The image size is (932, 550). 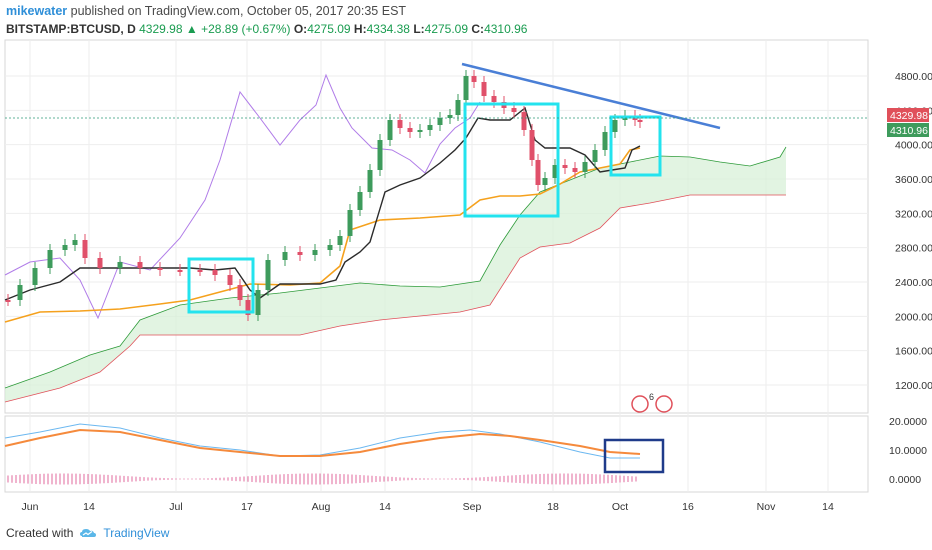 I want to click on y-tick-label: 3200.00, so click(x=913, y=214).